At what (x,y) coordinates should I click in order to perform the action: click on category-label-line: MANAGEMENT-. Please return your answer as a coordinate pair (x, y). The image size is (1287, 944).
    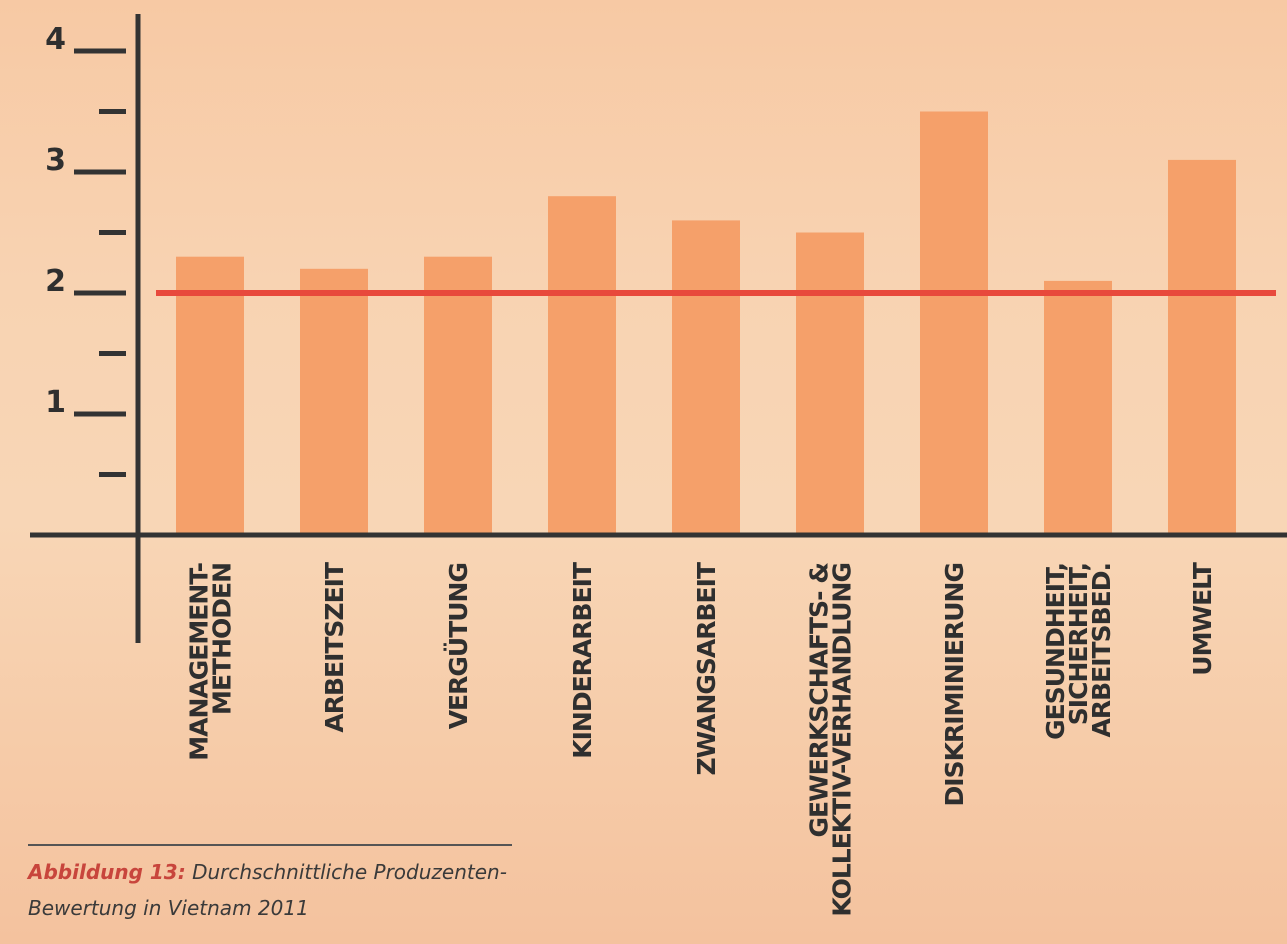
    Looking at the image, I should click on (199, 661).